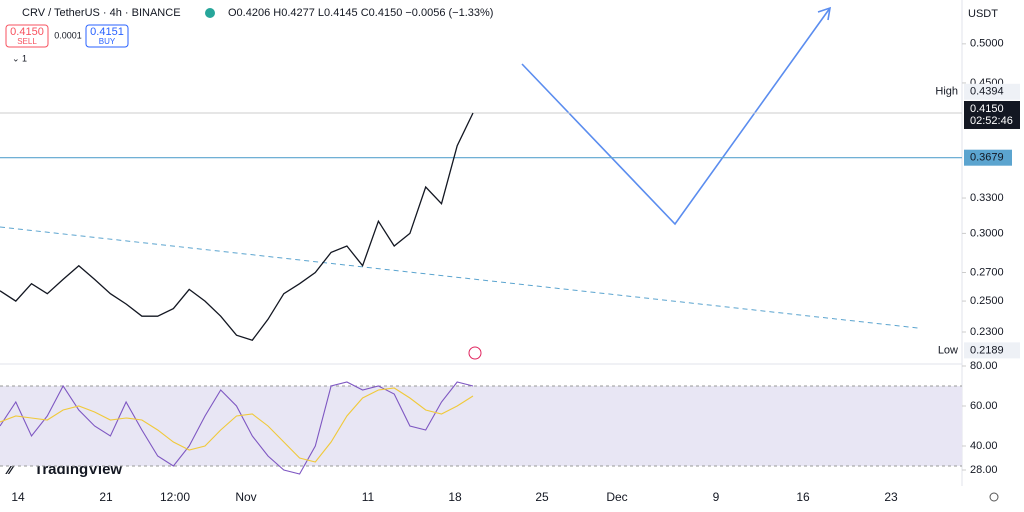 This screenshot has width=1024, height=512. I want to click on low-name: Low, so click(948, 350).